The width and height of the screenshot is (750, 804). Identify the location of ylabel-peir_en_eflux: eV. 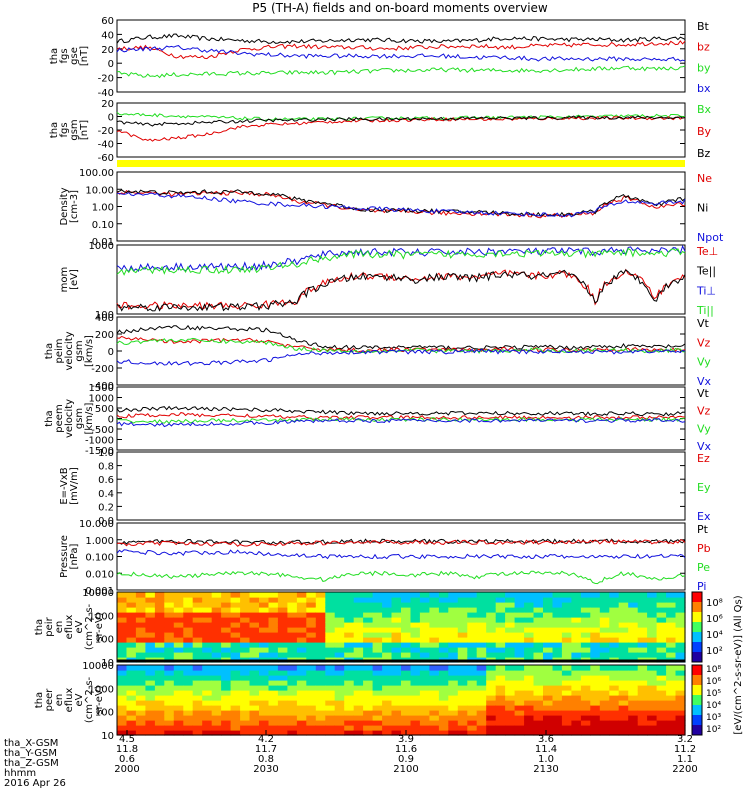
(79, 626).